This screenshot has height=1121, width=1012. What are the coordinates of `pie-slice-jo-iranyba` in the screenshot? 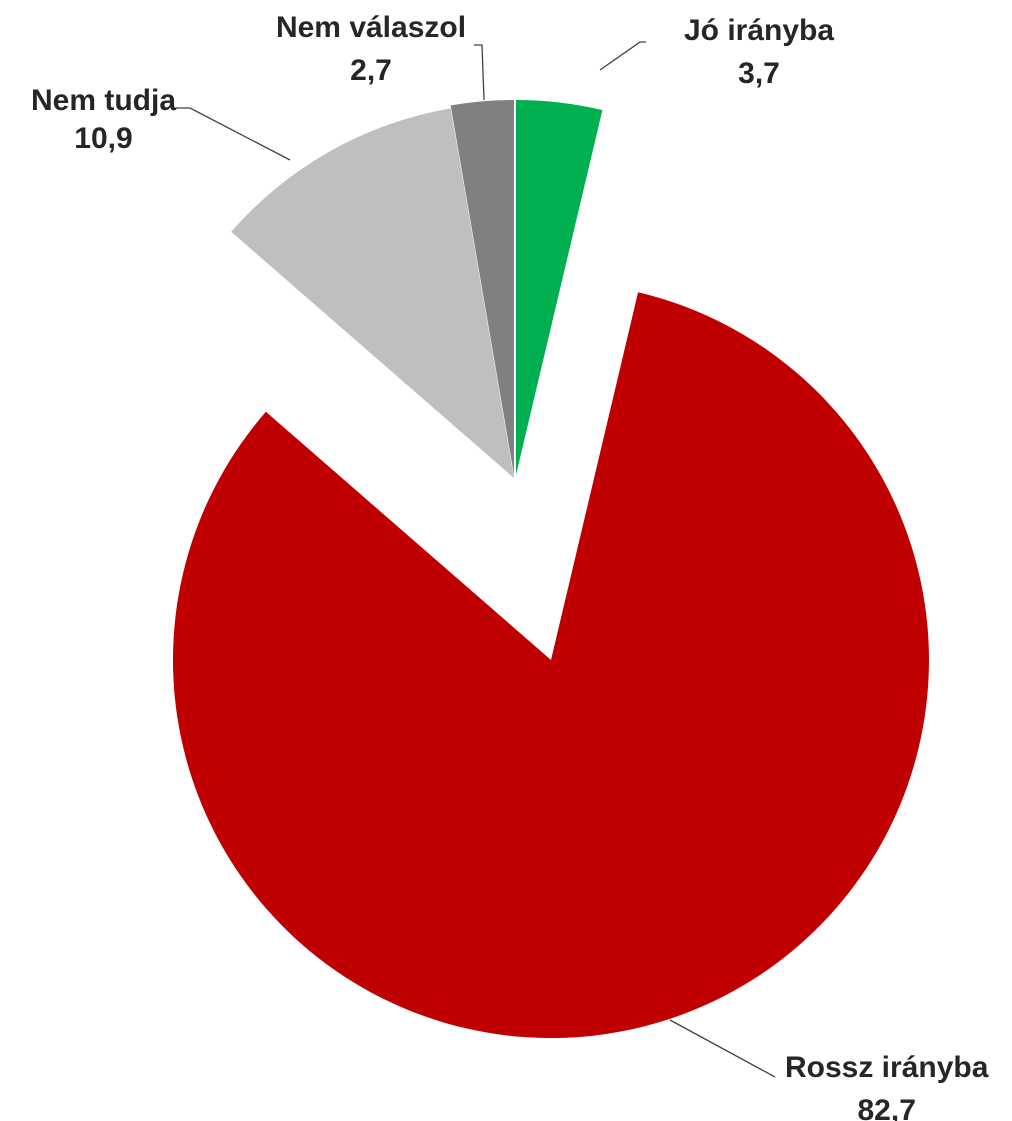 It's located at (559, 287).